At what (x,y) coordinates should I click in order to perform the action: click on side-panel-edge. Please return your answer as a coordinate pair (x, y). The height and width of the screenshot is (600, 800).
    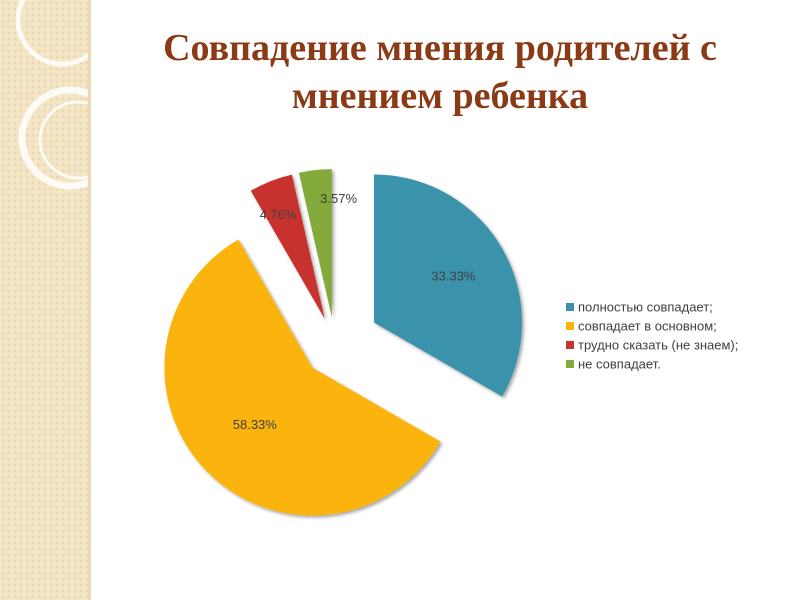
    Looking at the image, I should click on (89, 300).